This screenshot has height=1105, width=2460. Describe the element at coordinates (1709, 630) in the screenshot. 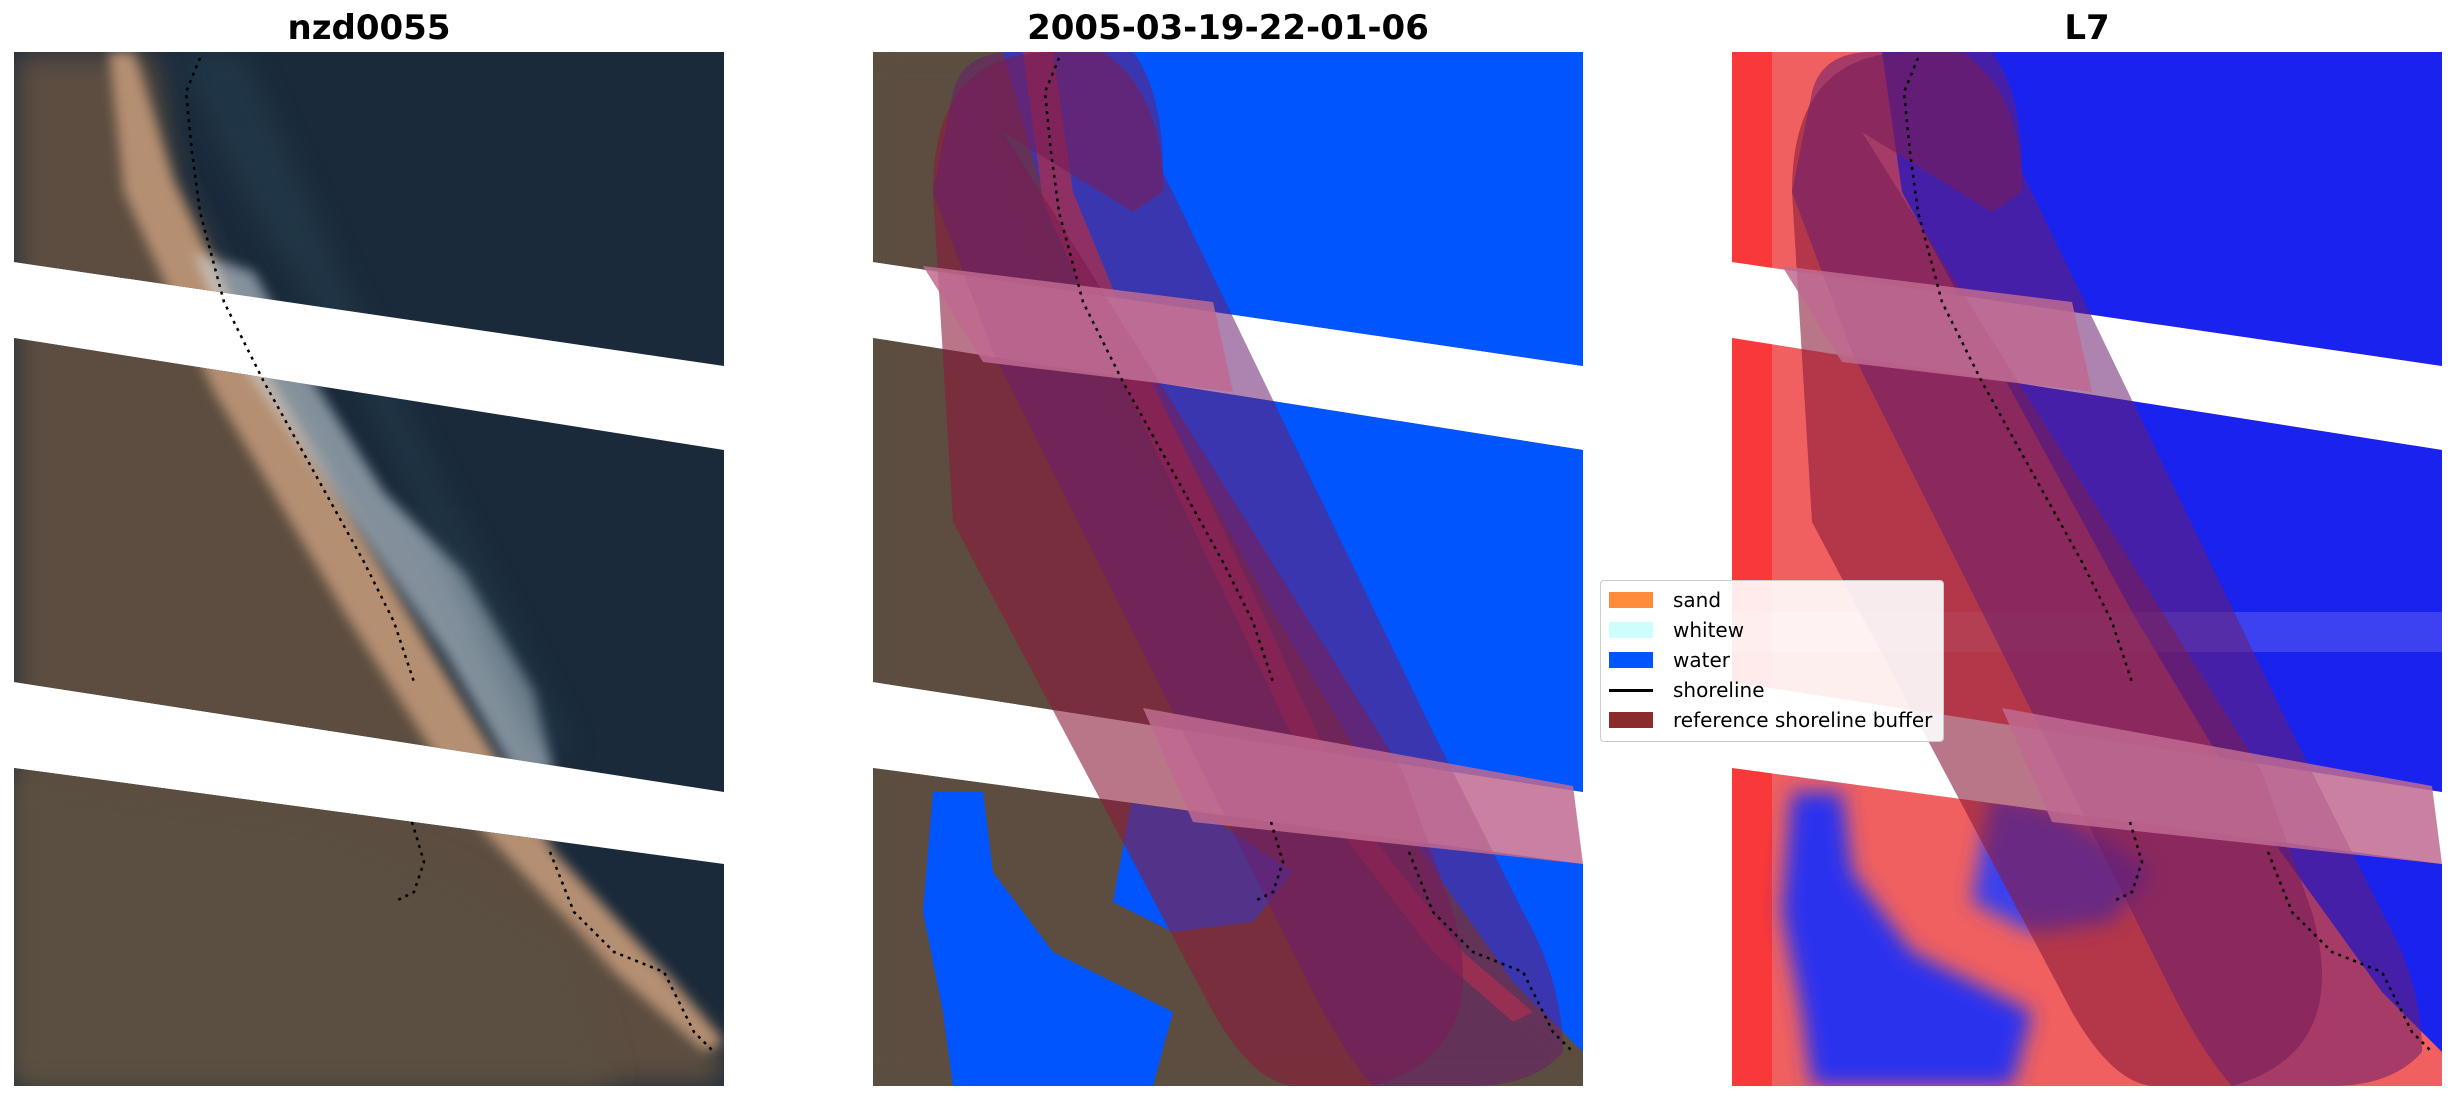

I see `legend-label-whitewater: whitew` at that location.